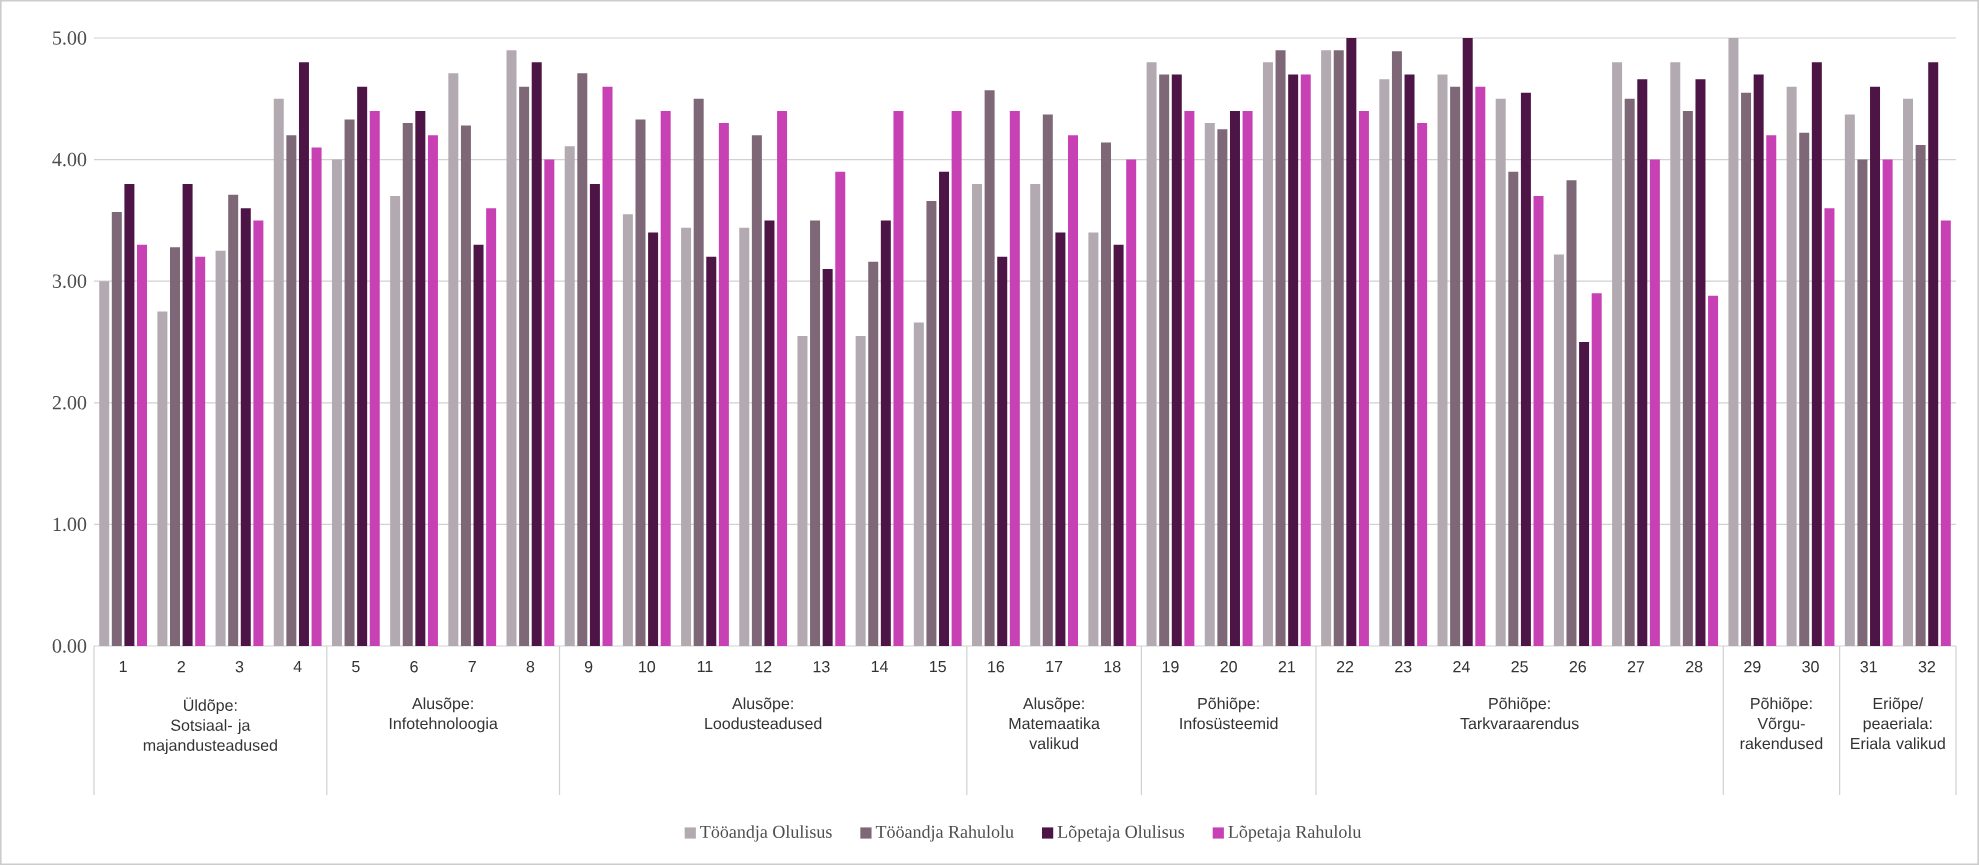  Describe the element at coordinates (70, 524) in the screenshot. I see `y-tick-label: 1.00` at that location.